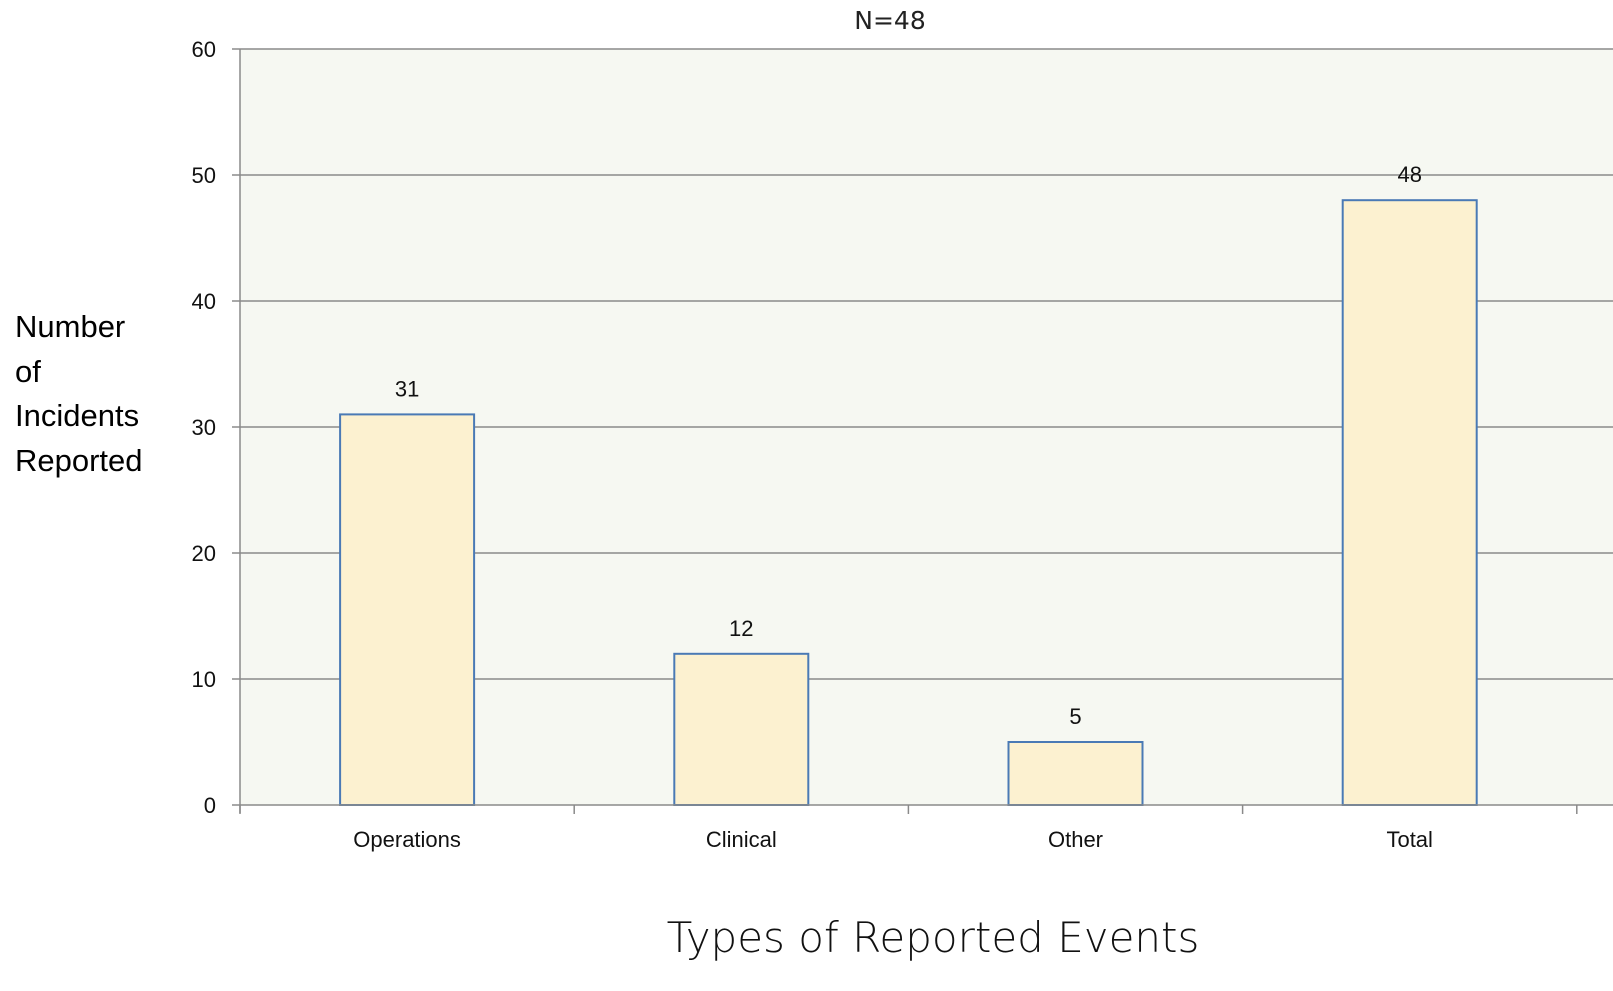 This screenshot has width=1613, height=991. What do you see at coordinates (28, 371) in the screenshot?
I see `y-axis-title-line: of` at bounding box center [28, 371].